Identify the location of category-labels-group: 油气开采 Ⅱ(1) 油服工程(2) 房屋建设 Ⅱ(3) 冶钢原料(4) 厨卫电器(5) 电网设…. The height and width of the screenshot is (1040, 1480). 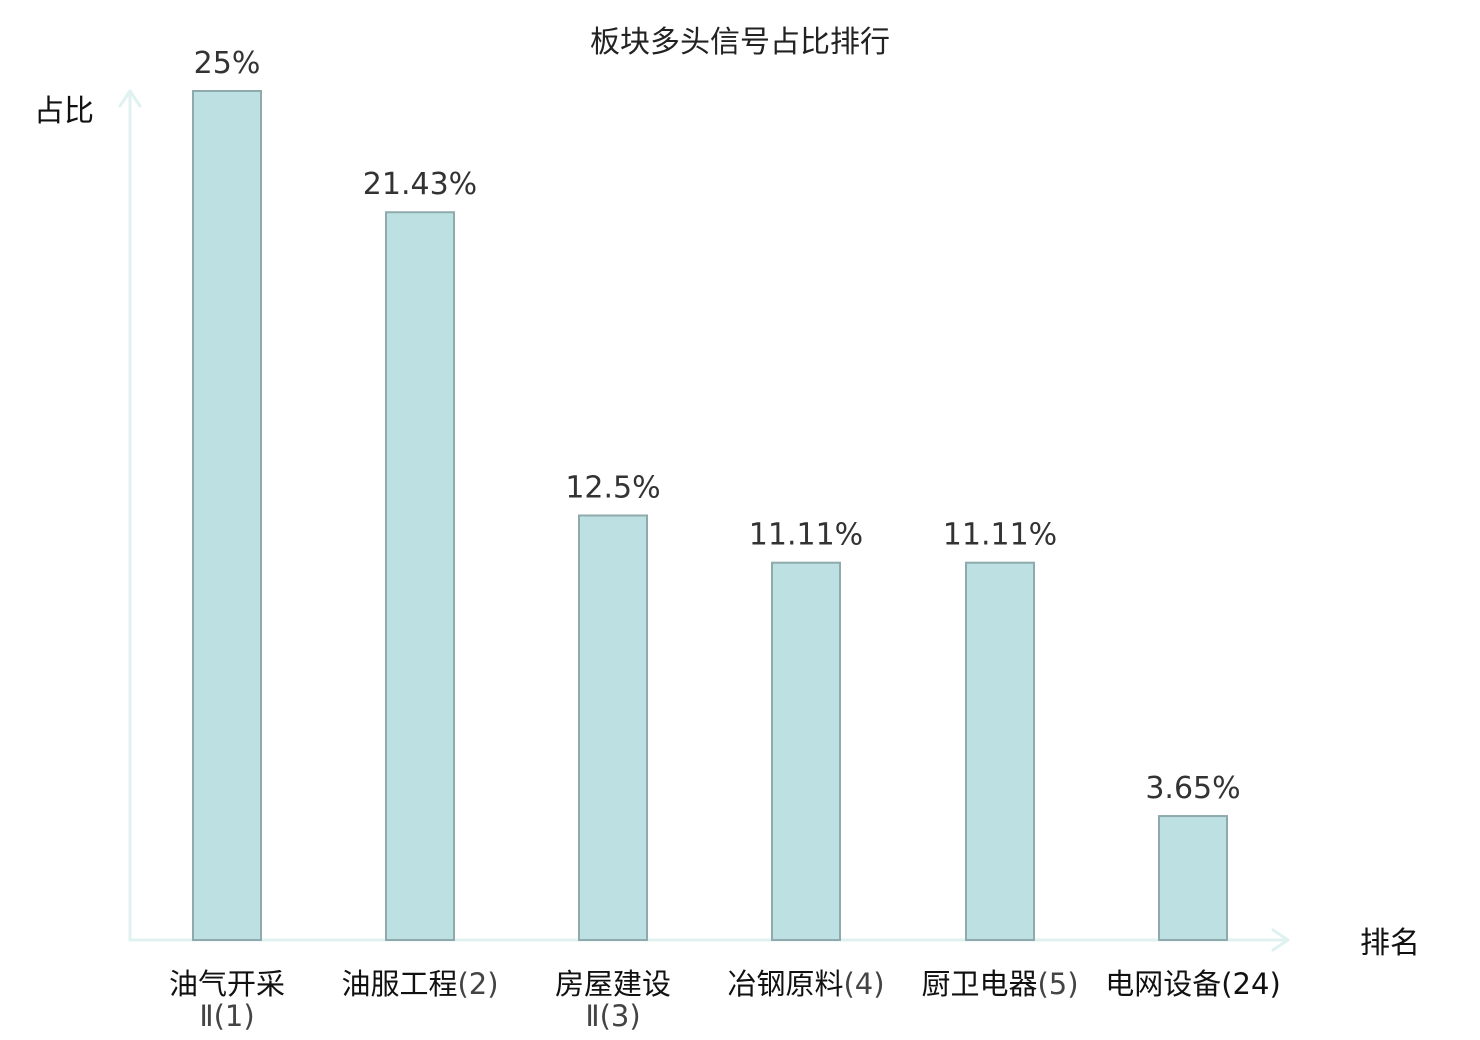
(725, 1000).